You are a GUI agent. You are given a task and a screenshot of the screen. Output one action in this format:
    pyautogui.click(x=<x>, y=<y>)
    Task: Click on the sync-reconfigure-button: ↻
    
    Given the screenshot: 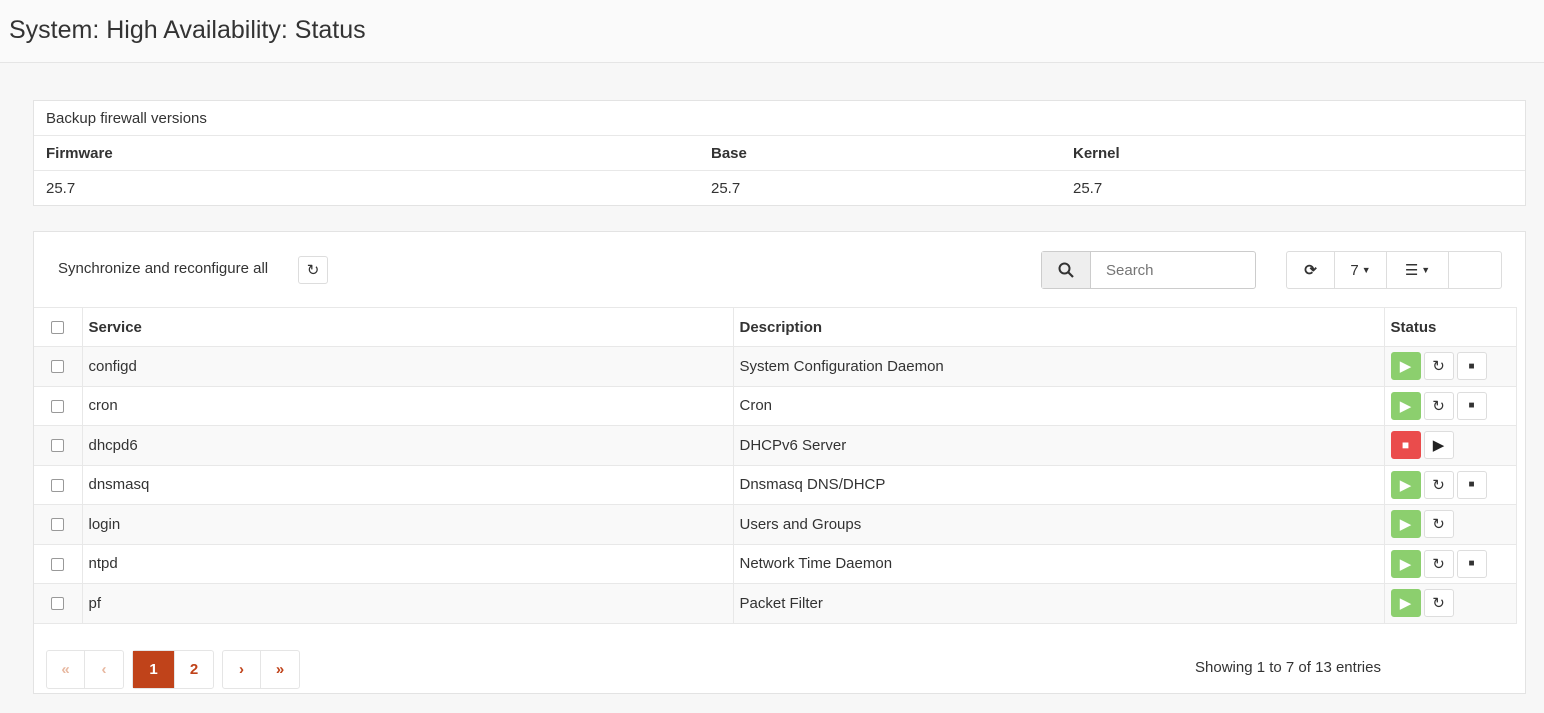 What is the action you would take?
    pyautogui.click(x=313, y=270)
    